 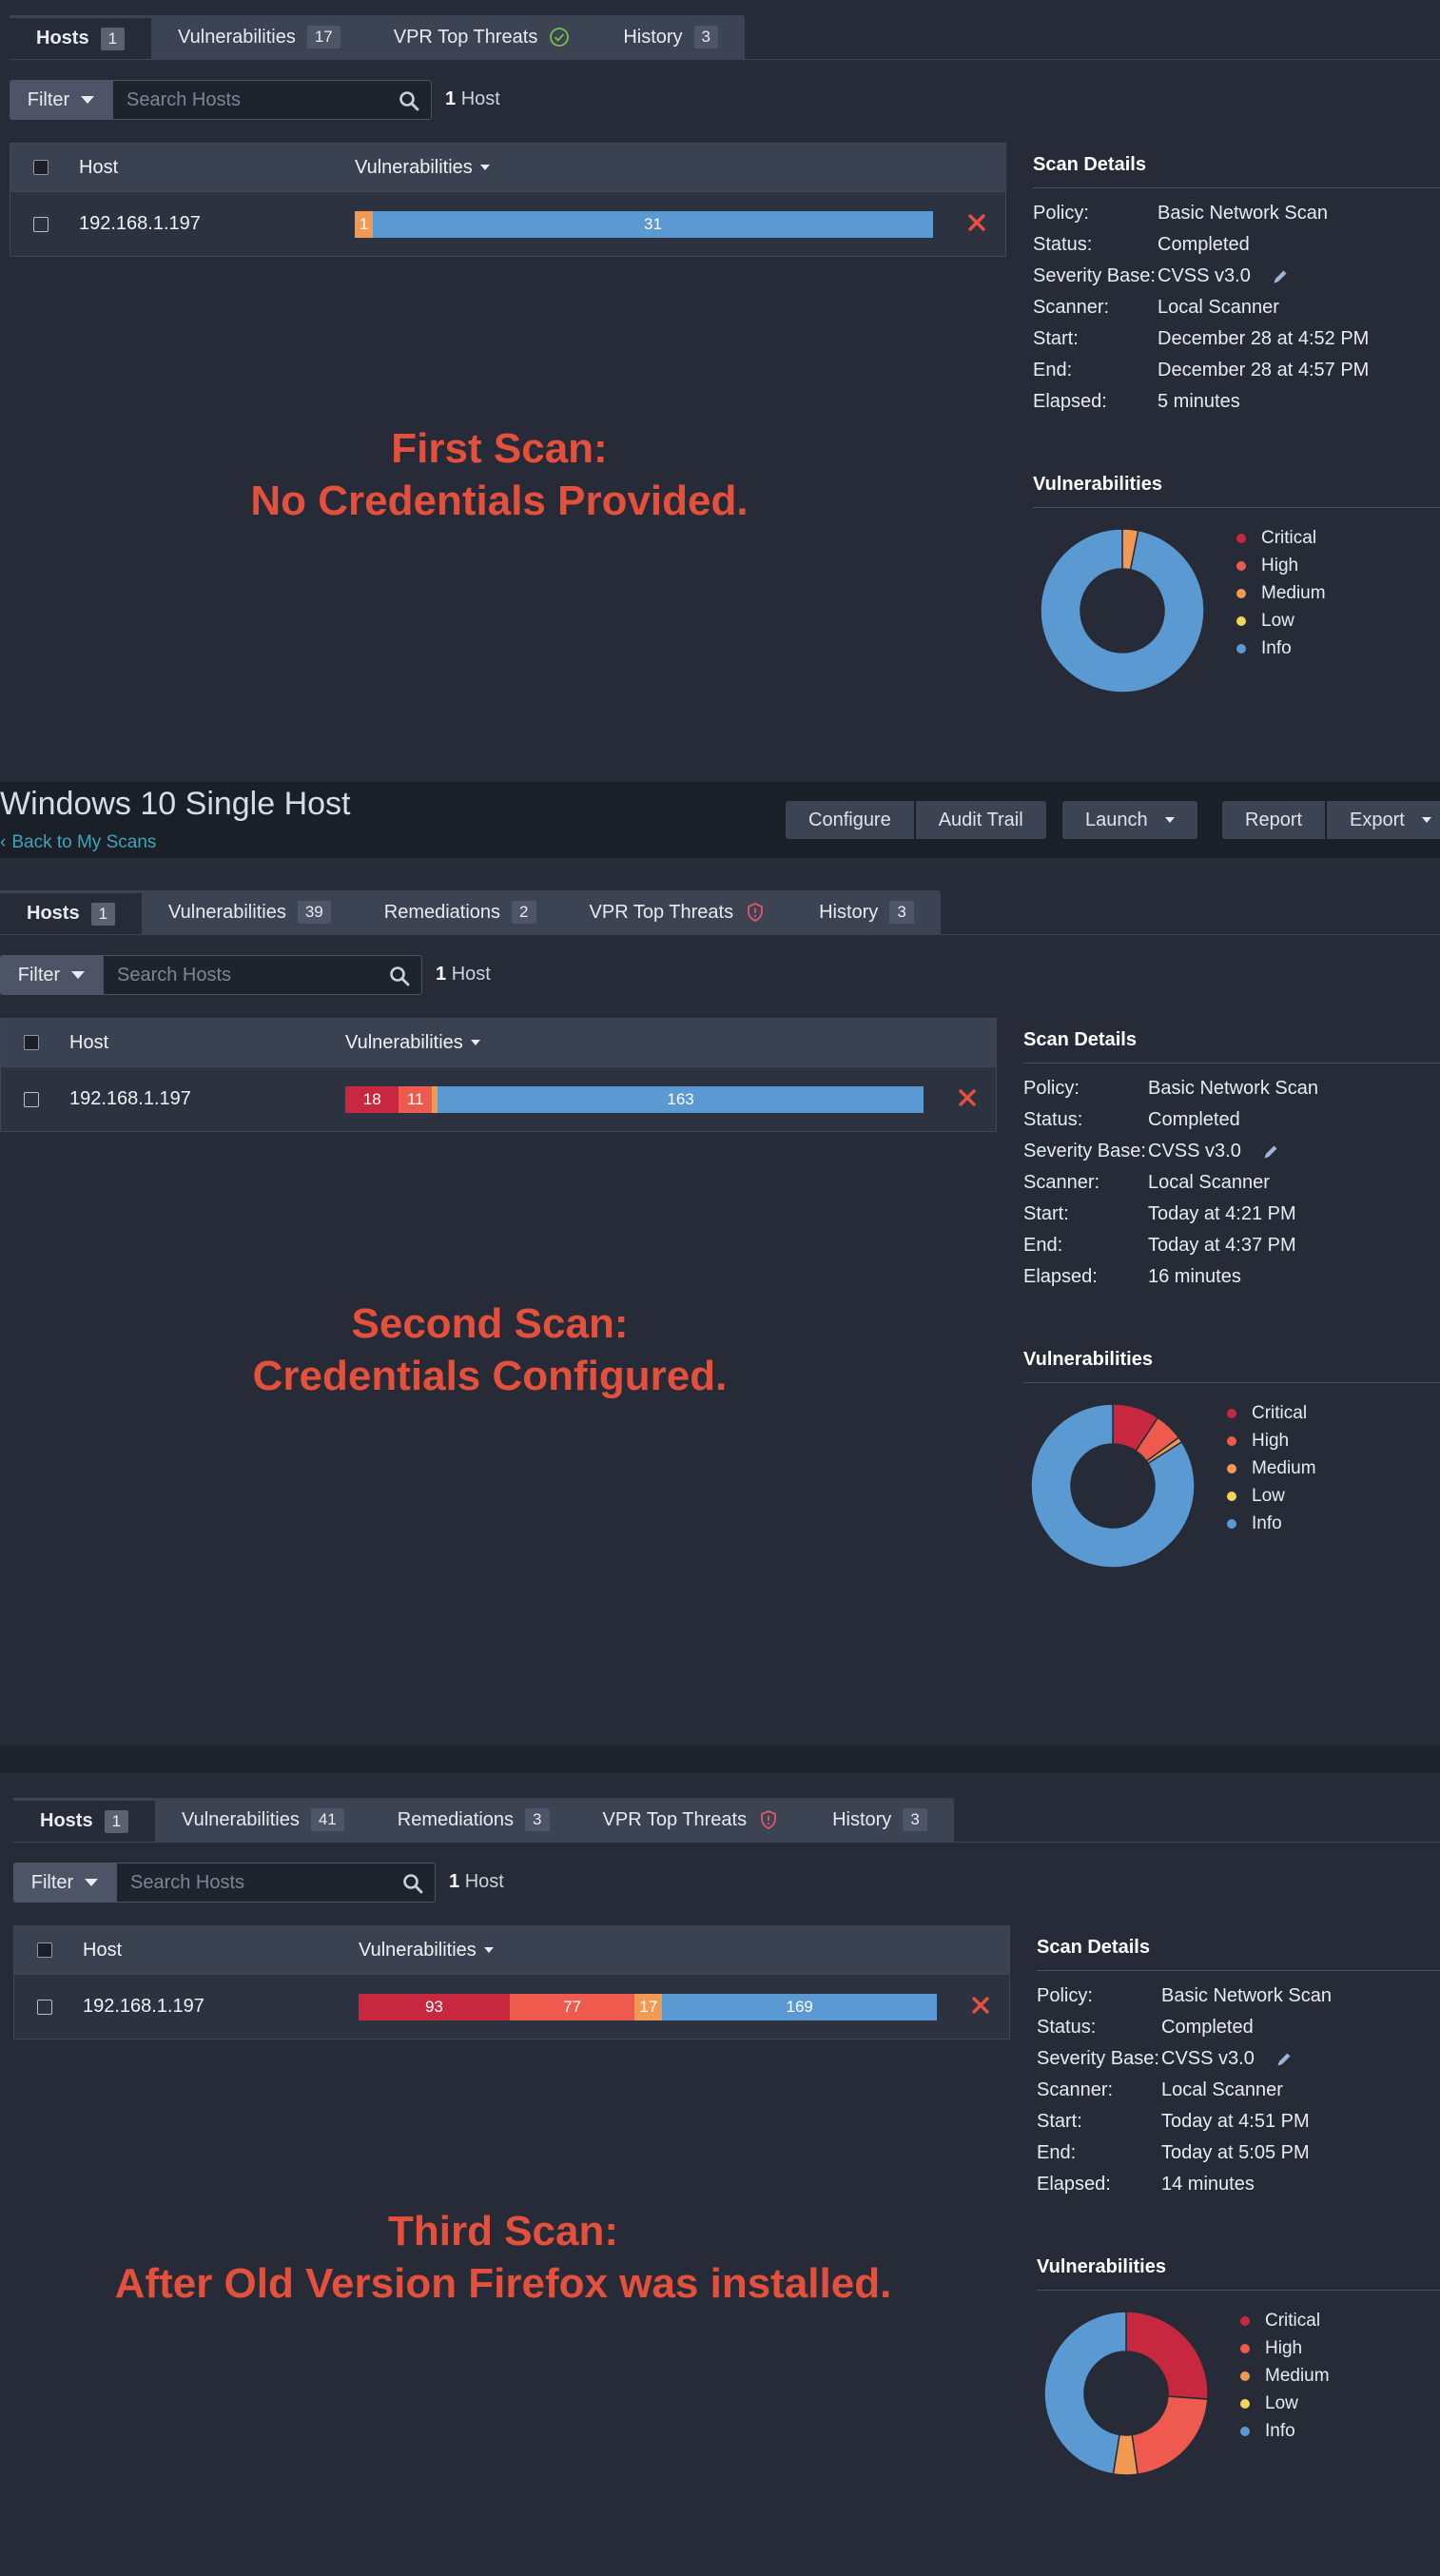 I want to click on tab-remediations: Remediations 3, so click(x=473, y=1820).